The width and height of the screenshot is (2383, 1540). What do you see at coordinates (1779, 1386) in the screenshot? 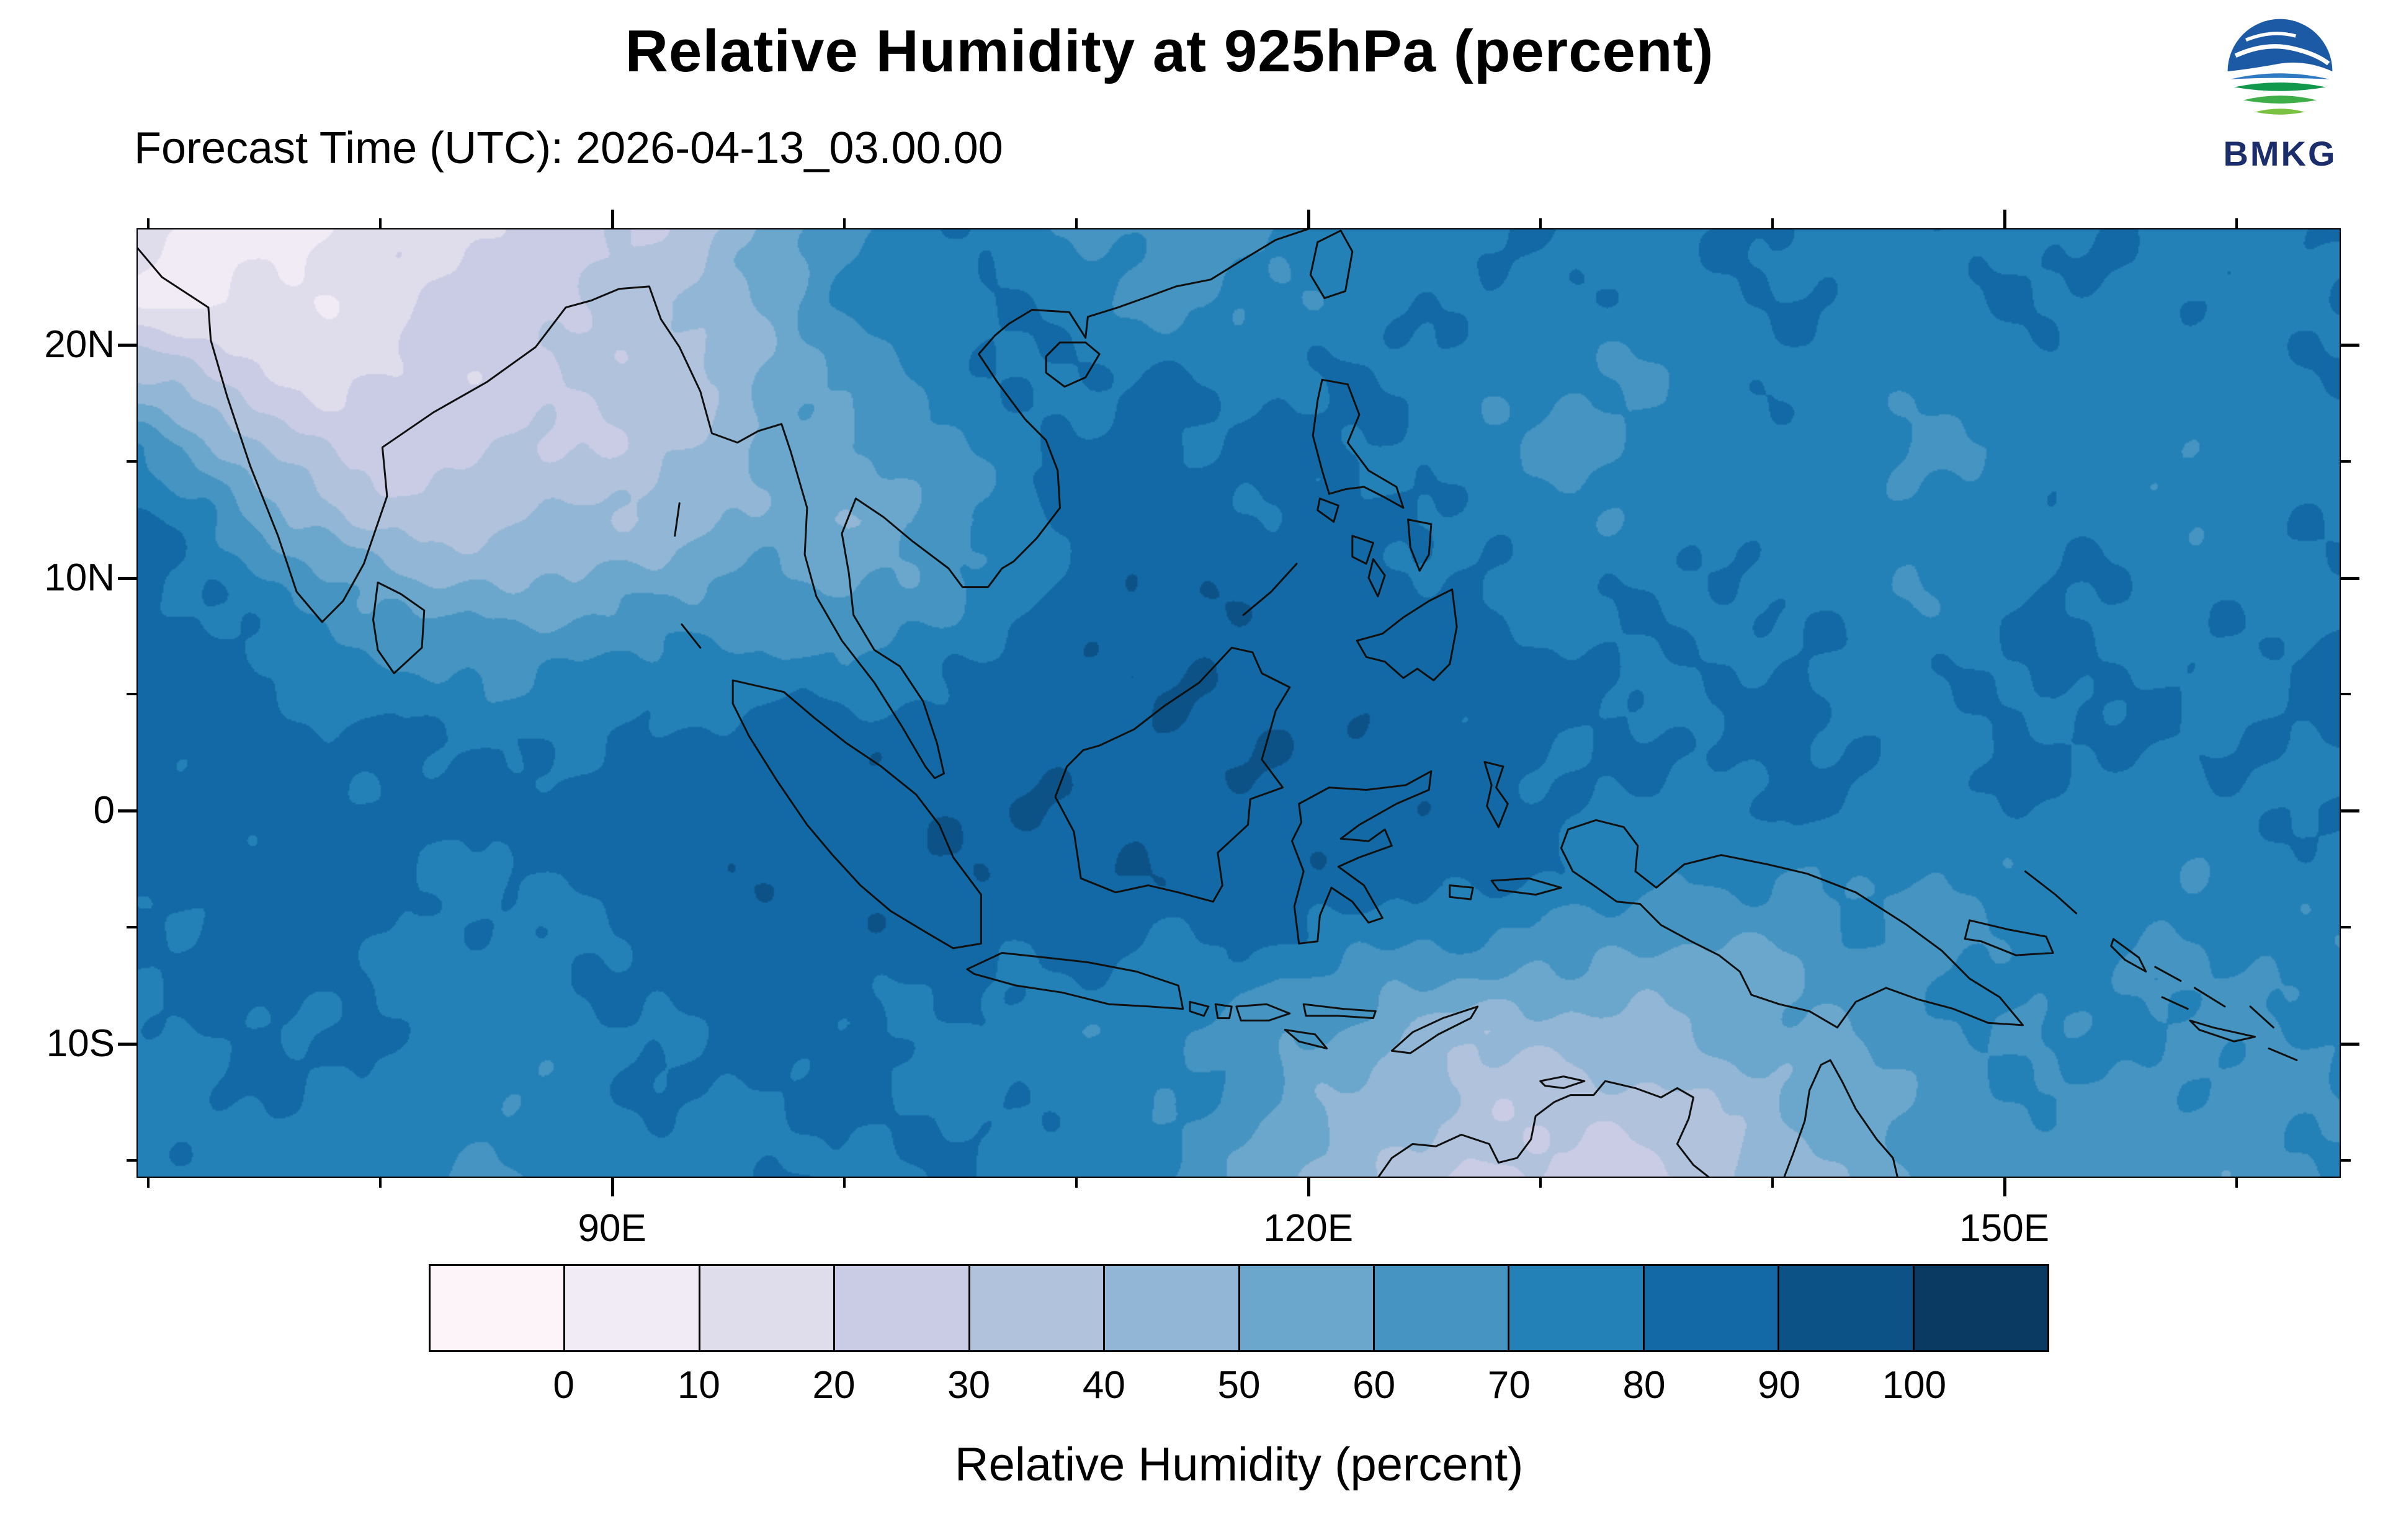
I see `colorbar-tick-label: 90` at bounding box center [1779, 1386].